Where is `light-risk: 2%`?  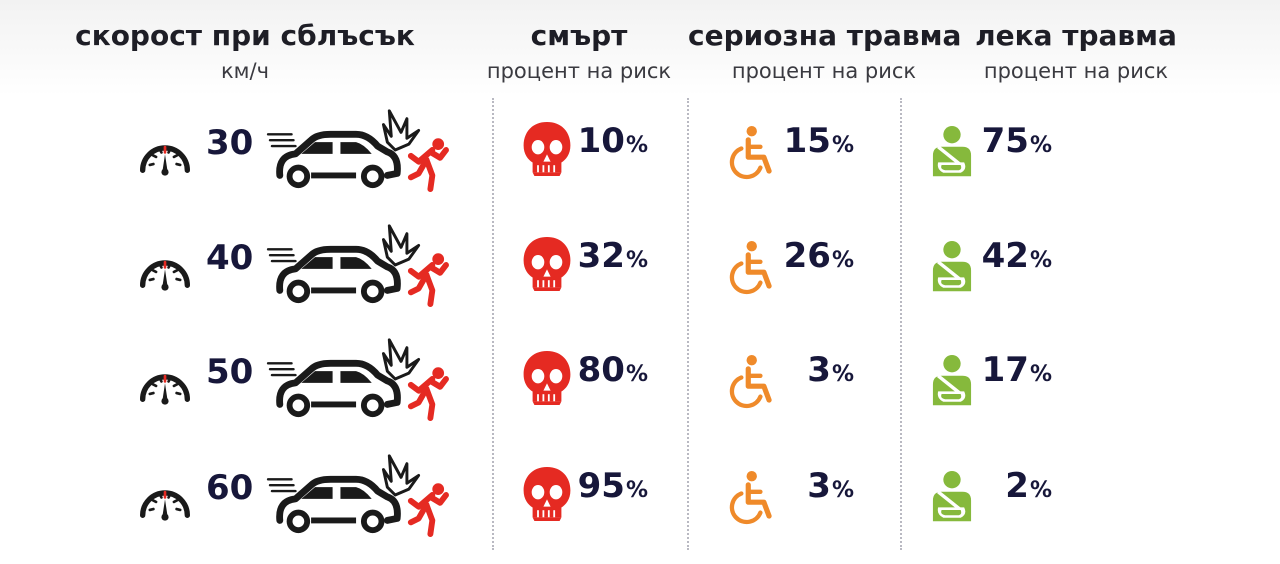 light-risk: 2% is located at coordinates (1006, 486).